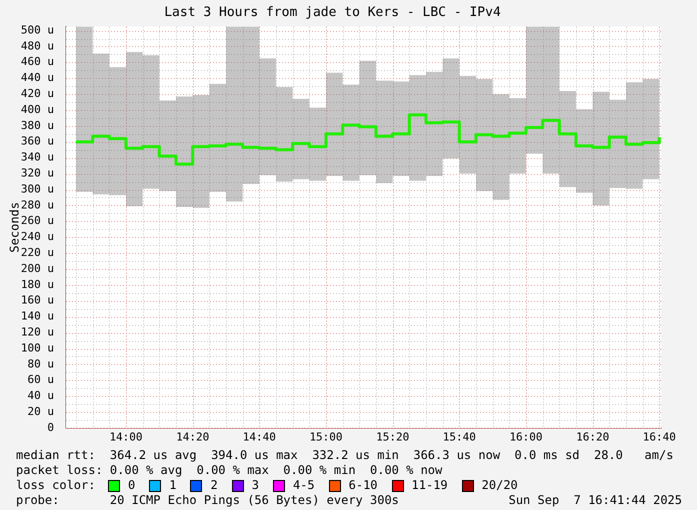  I want to click on x-tick-label: 15:00, so click(326, 437).